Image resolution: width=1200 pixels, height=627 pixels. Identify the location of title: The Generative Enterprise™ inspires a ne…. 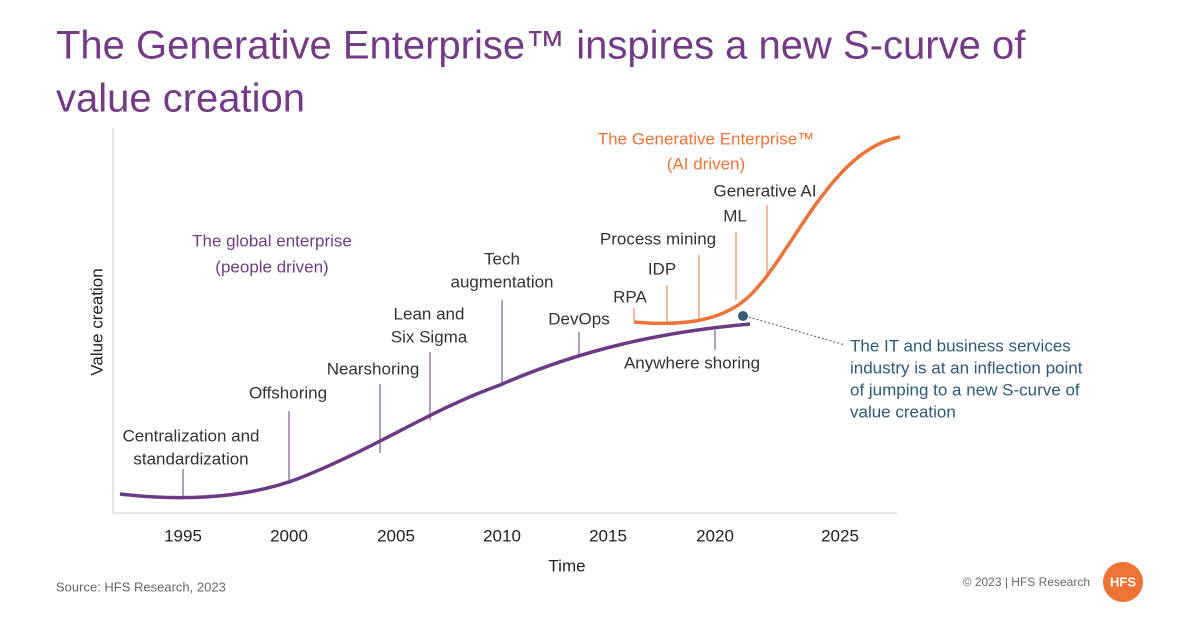
(541, 72).